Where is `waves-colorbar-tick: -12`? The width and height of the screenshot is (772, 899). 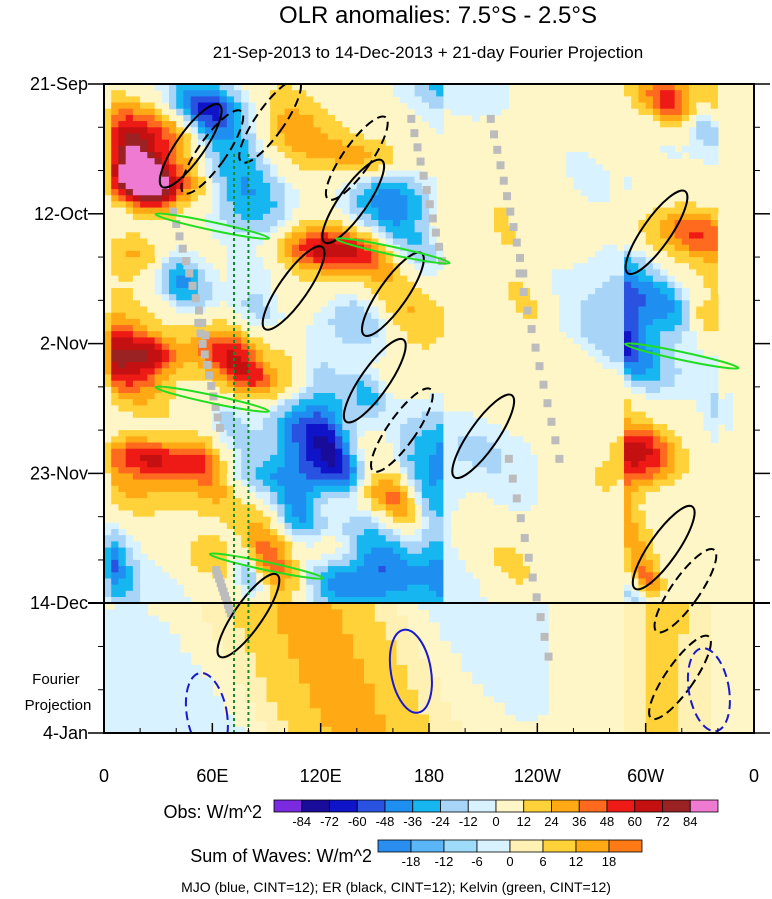
waves-colorbar-tick: -12 is located at coordinates (444, 861).